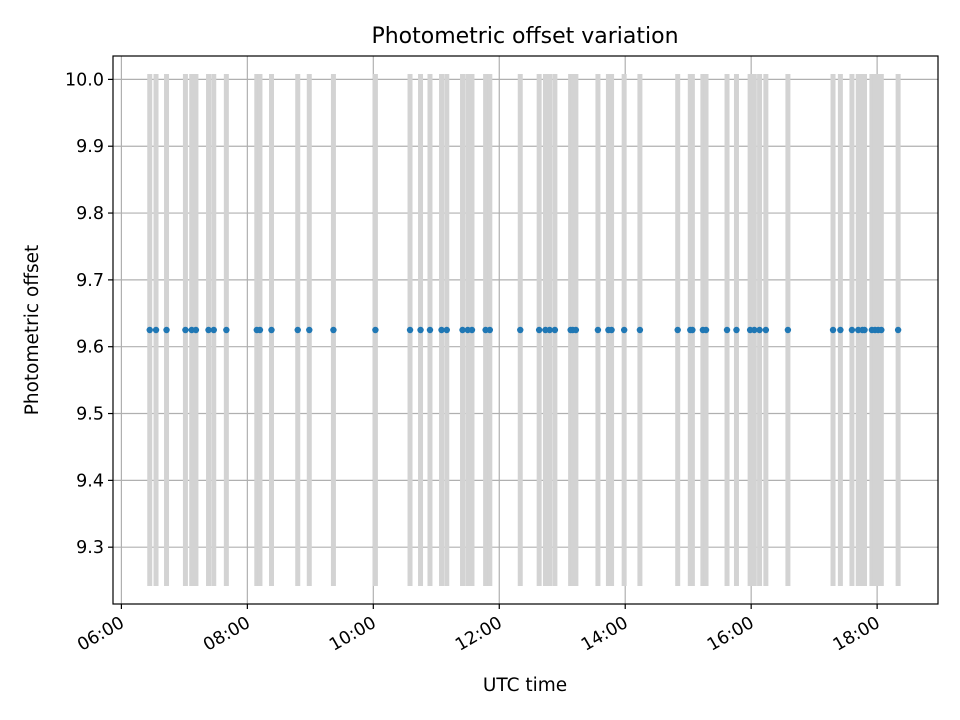 The height and width of the screenshot is (720, 960). I want to click on y-tick-label: 10.0, so click(84, 80).